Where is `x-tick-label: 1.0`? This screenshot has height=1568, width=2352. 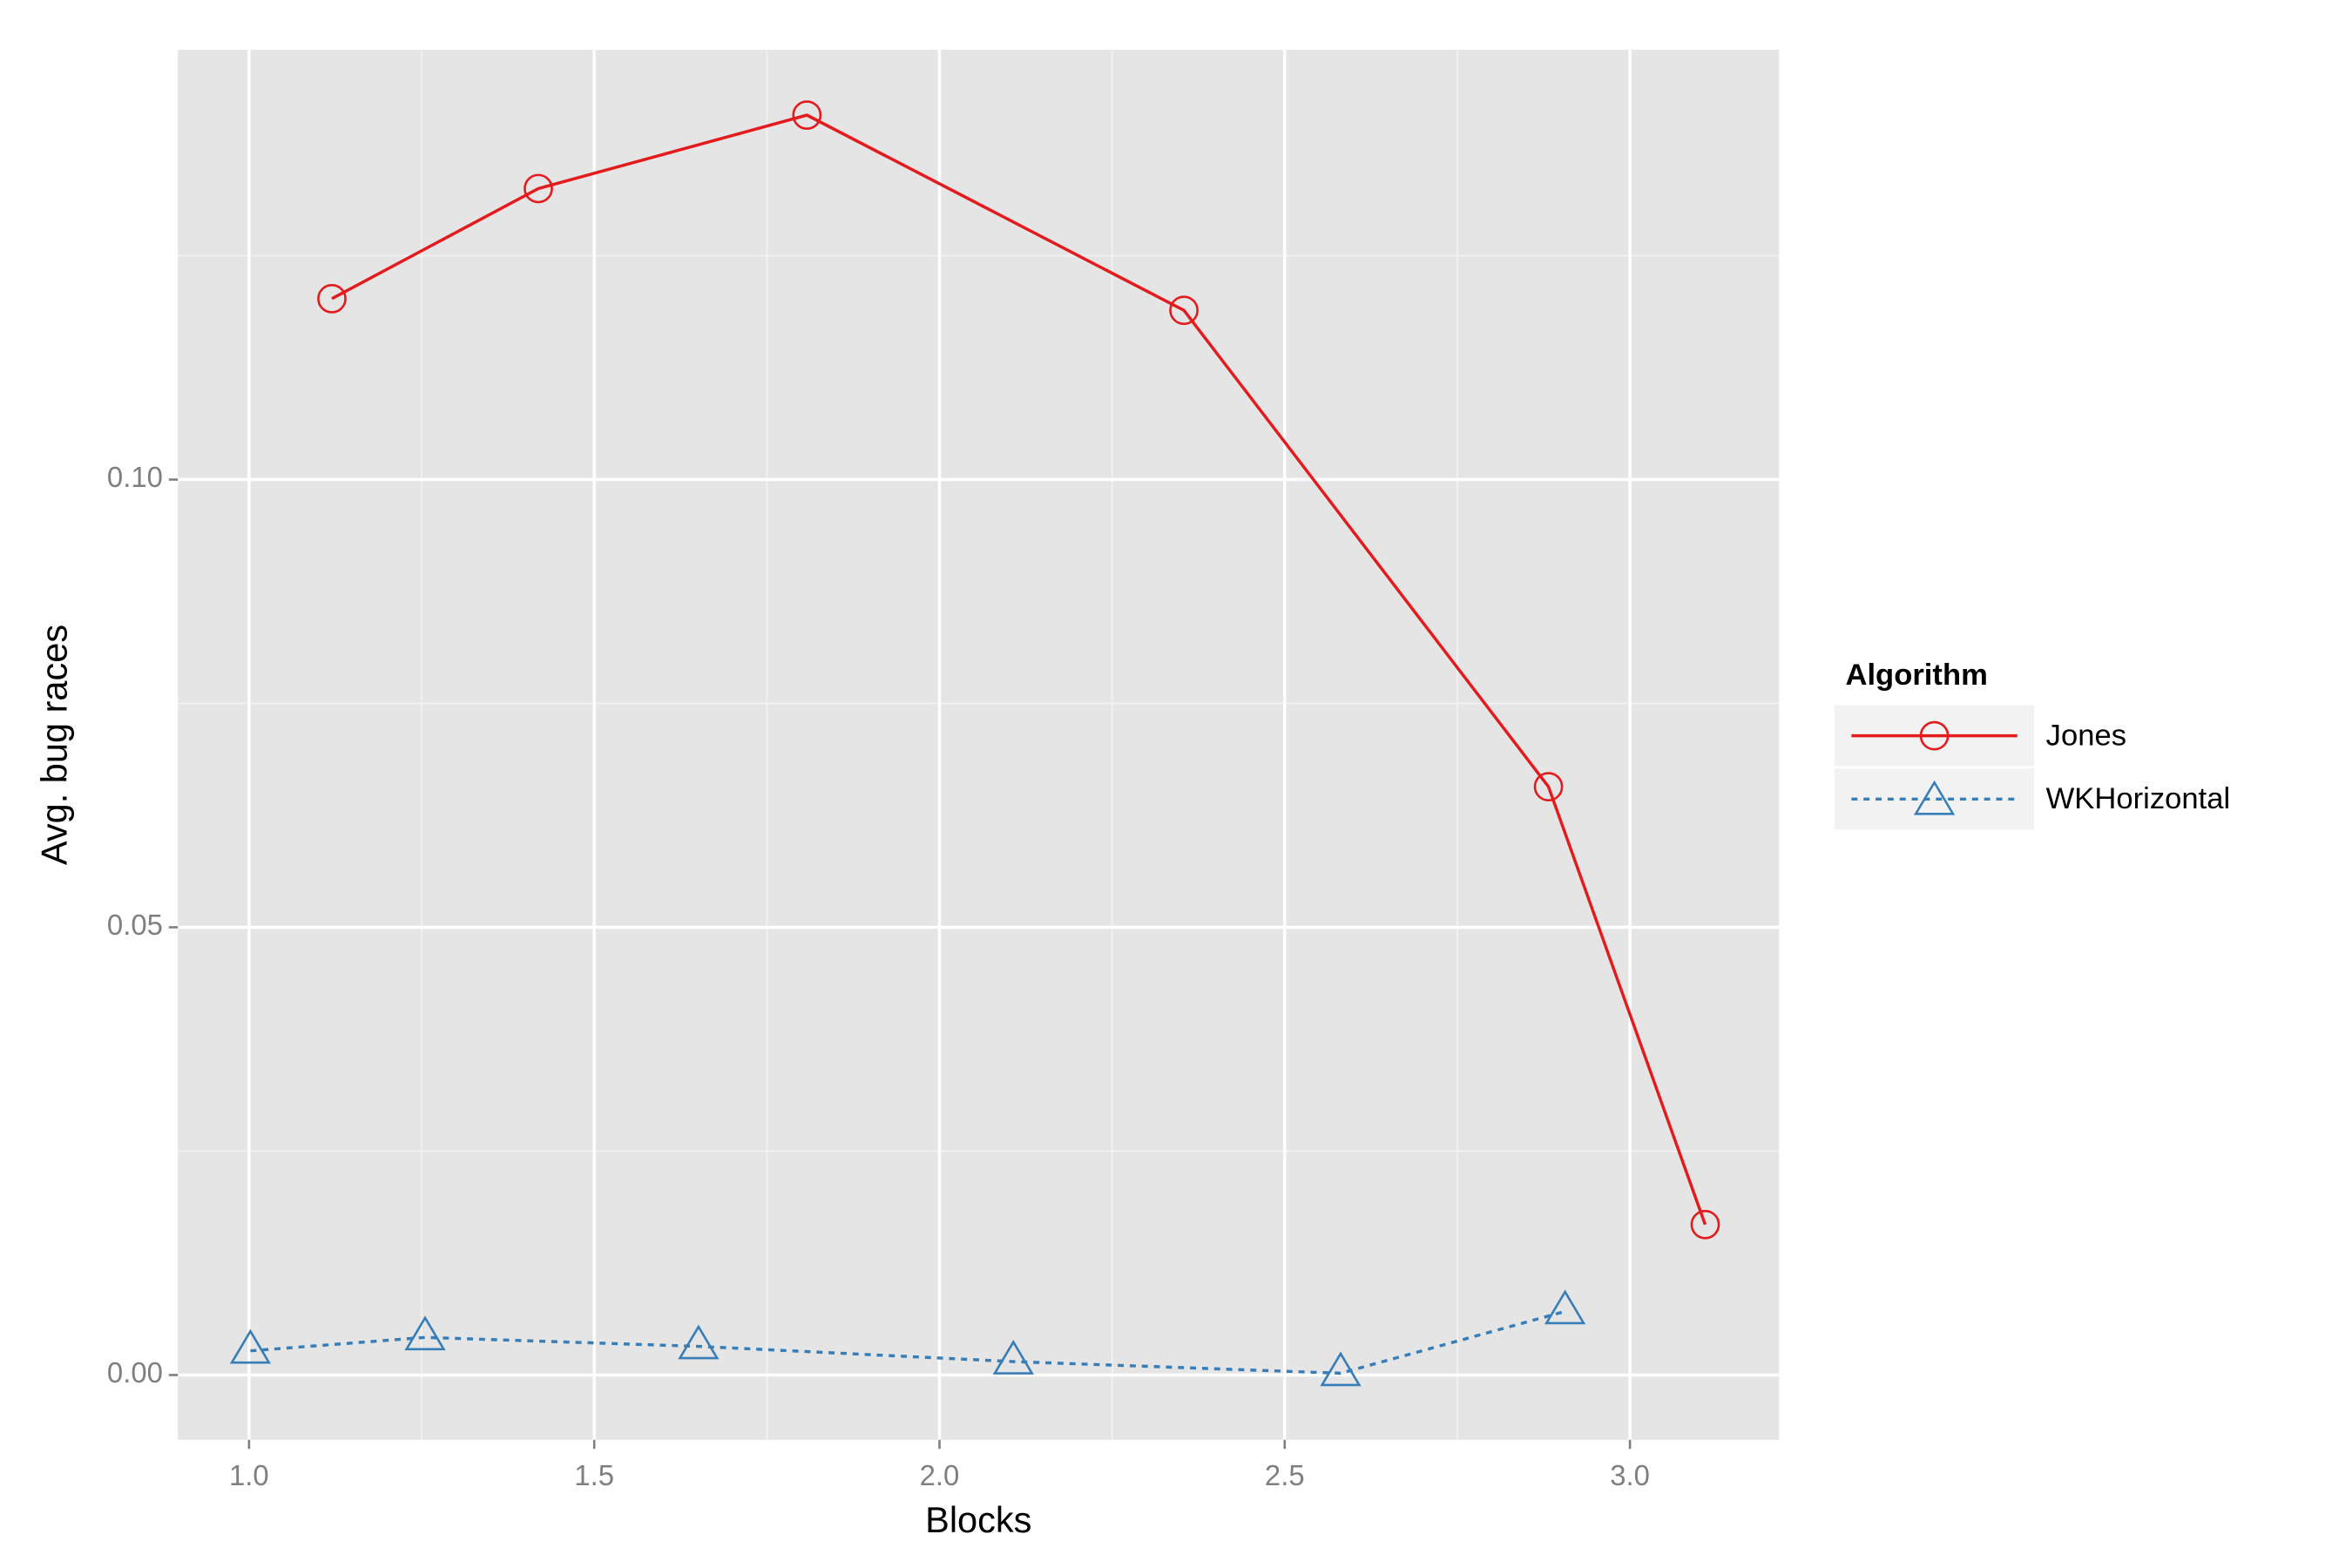 x-tick-label: 1.0 is located at coordinates (249, 1475).